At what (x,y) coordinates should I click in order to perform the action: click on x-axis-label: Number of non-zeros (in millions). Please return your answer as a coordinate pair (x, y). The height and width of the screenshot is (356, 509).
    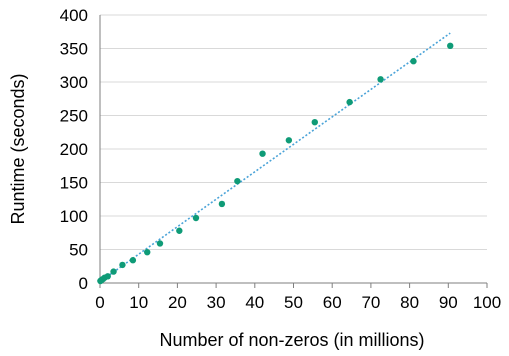
    Looking at the image, I should click on (291, 340).